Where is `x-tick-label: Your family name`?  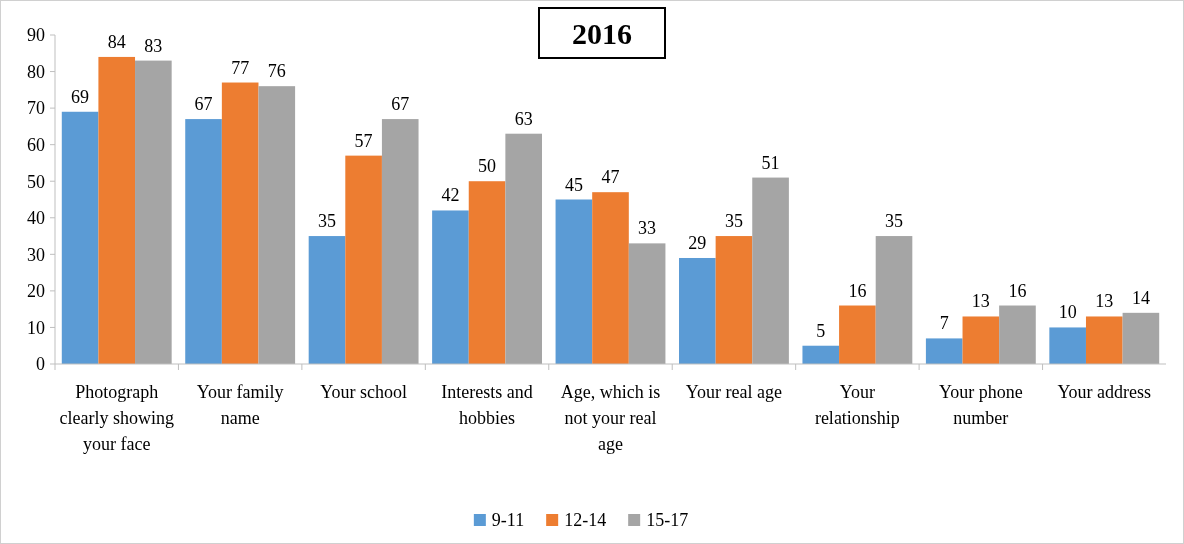 x-tick-label: Your family name is located at coordinates (240, 405).